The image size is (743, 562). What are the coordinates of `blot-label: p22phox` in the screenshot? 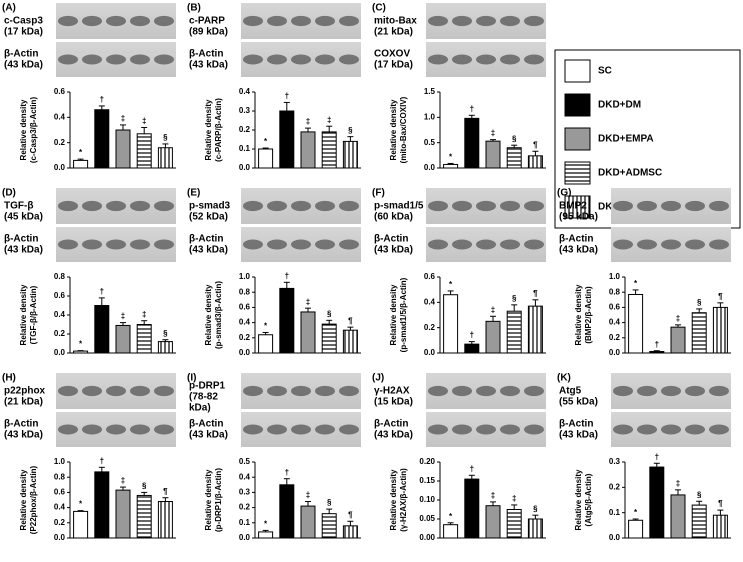 It's located at (25, 391).